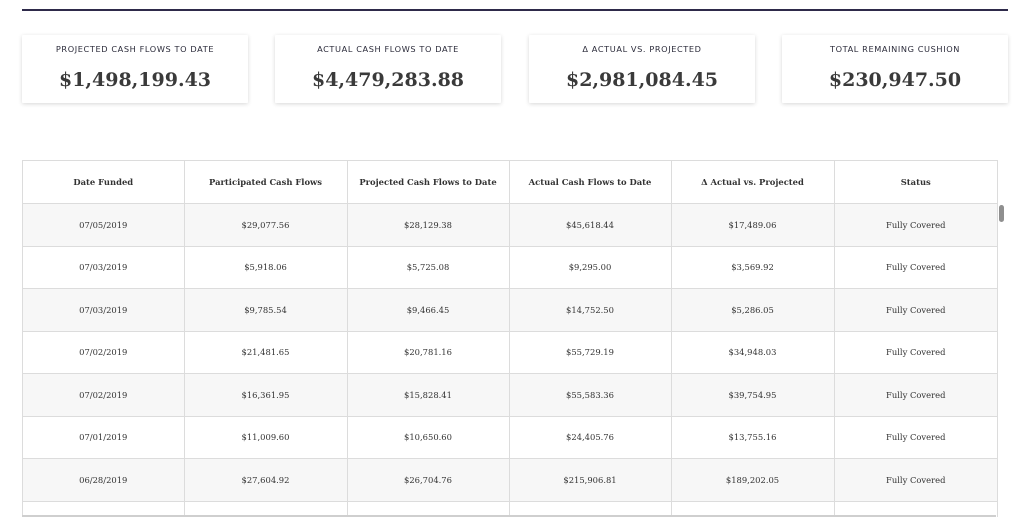 Image resolution: width=1024 pixels, height=526 pixels. Describe the element at coordinates (590, 480) in the screenshot. I see `cell-actual: $215,906.81` at that location.